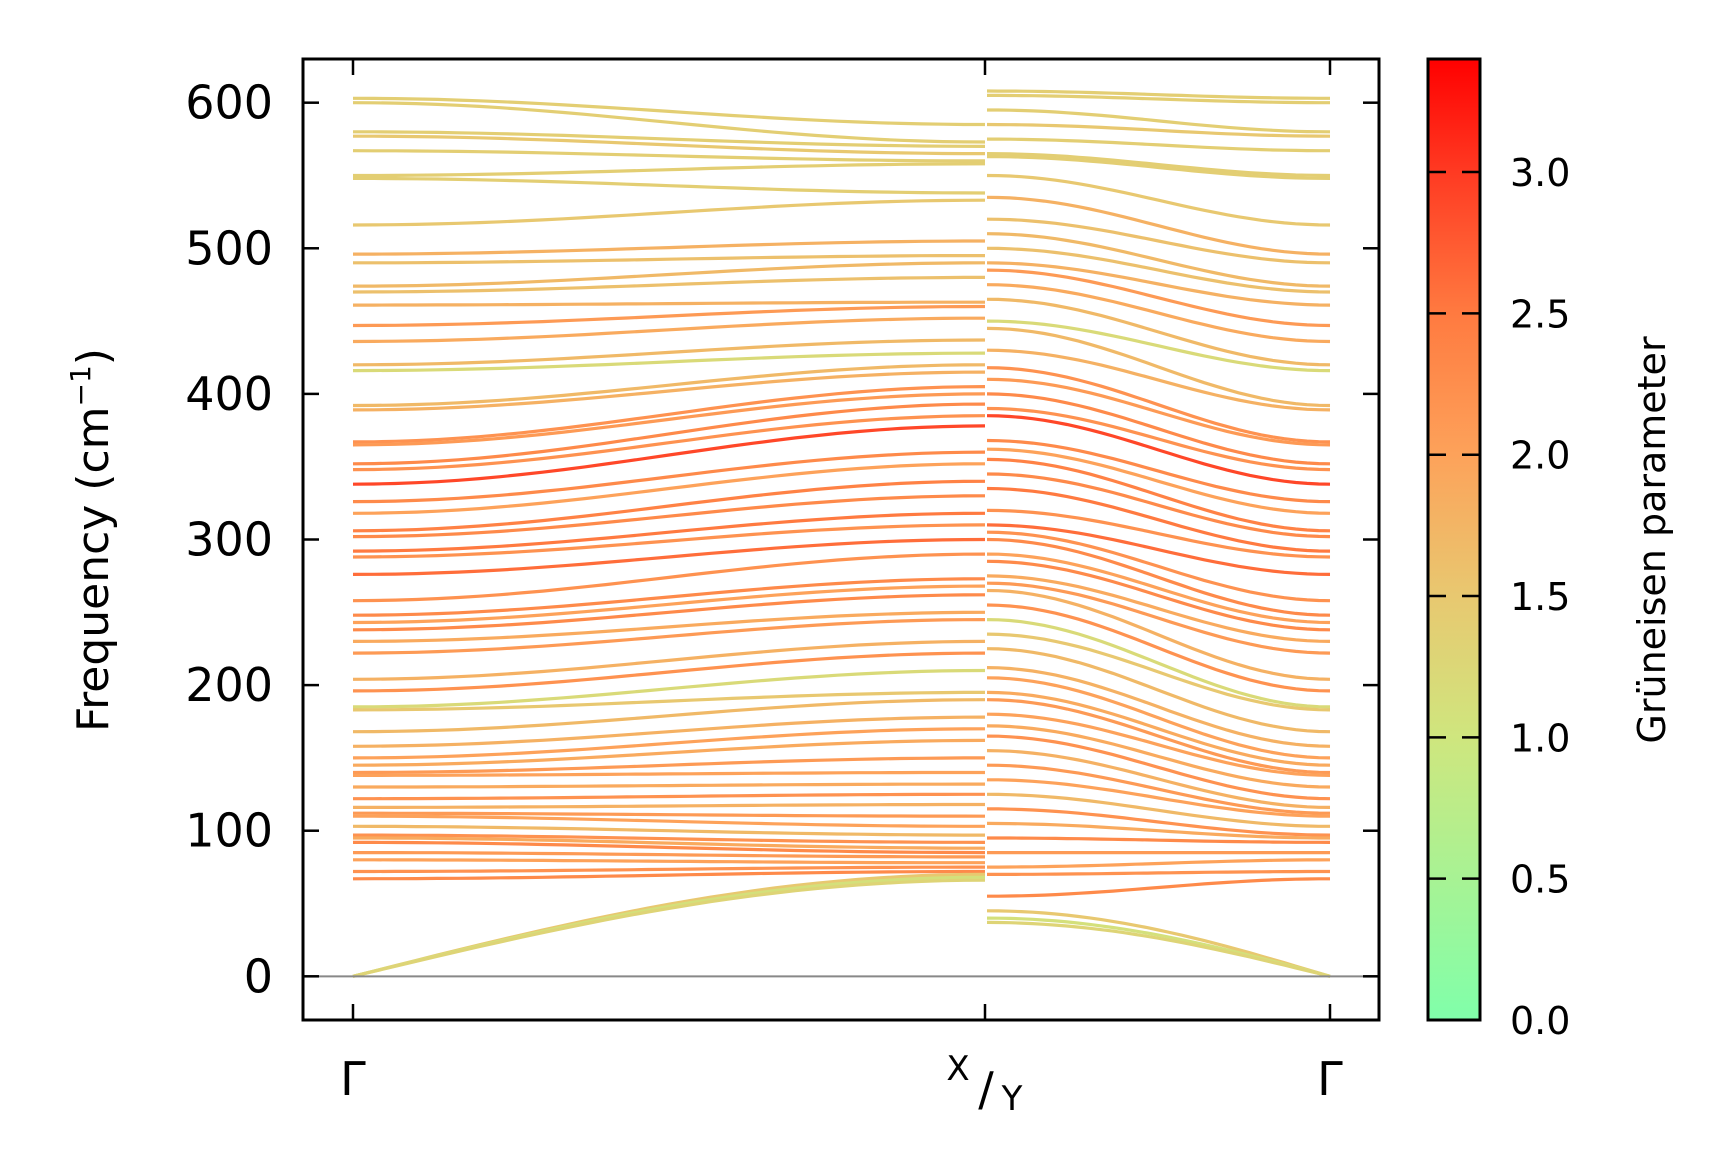 This screenshot has width=1733, height=1176. What do you see at coordinates (258, 976) in the screenshot?
I see `y-tick-label: 0` at bounding box center [258, 976].